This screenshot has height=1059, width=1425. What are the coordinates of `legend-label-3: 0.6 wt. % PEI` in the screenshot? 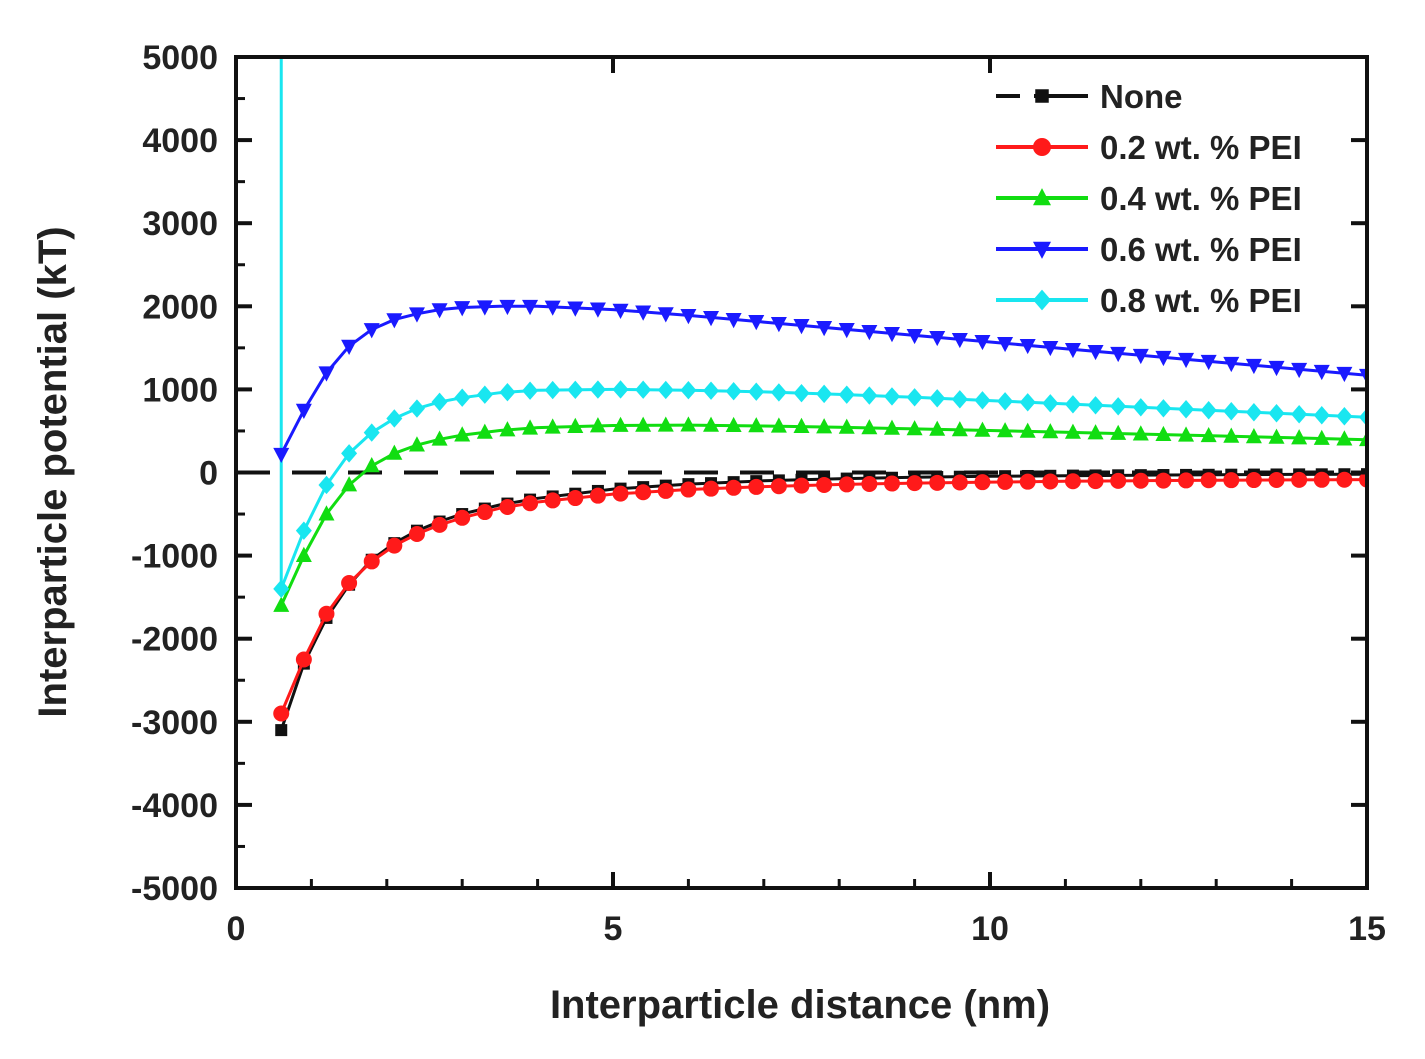 It's located at (1201, 249).